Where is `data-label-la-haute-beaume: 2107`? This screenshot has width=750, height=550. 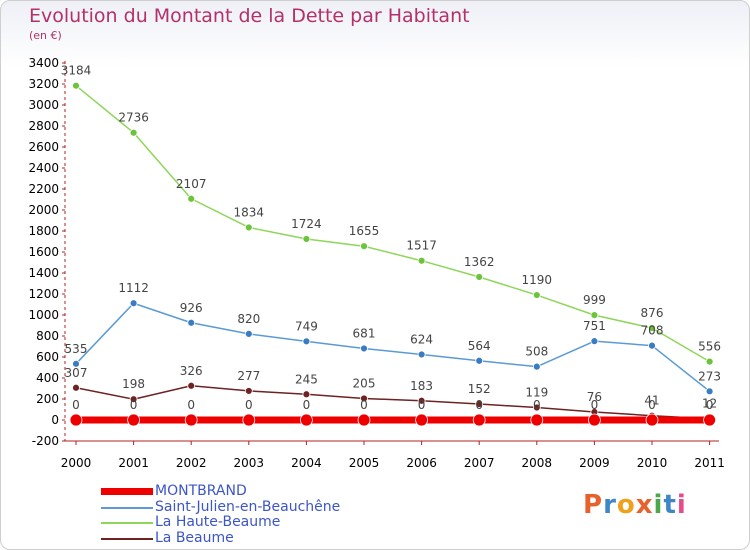
data-label-la-haute-beaume: 2107 is located at coordinates (191, 184).